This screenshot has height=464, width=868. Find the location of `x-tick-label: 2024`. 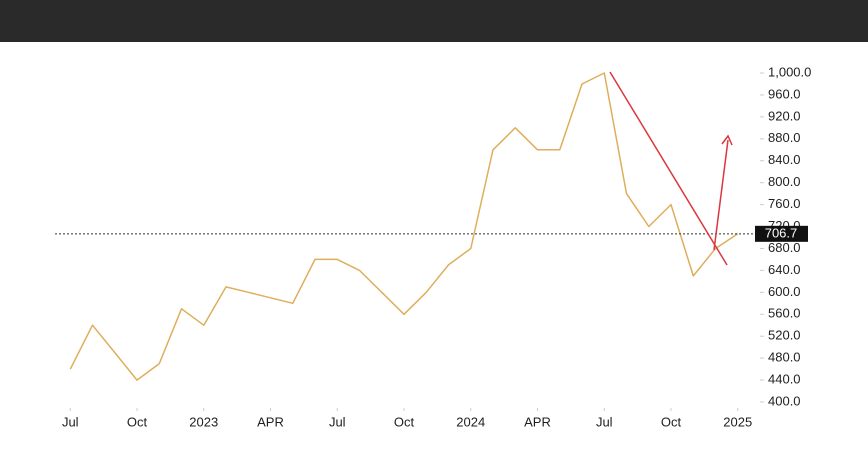

x-tick-label: 2024 is located at coordinates (470, 421).